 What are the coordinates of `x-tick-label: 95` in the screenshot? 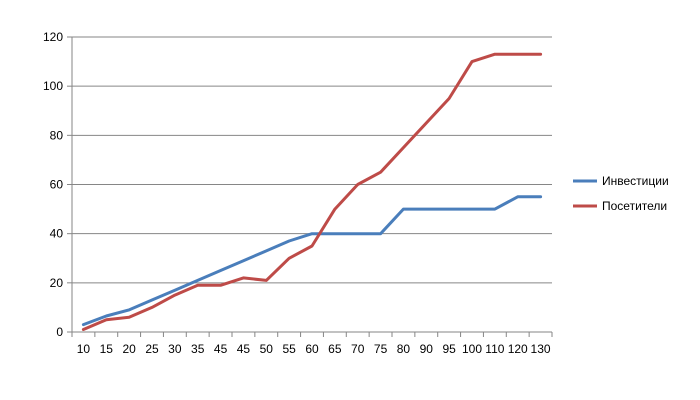 It's located at (449, 349).